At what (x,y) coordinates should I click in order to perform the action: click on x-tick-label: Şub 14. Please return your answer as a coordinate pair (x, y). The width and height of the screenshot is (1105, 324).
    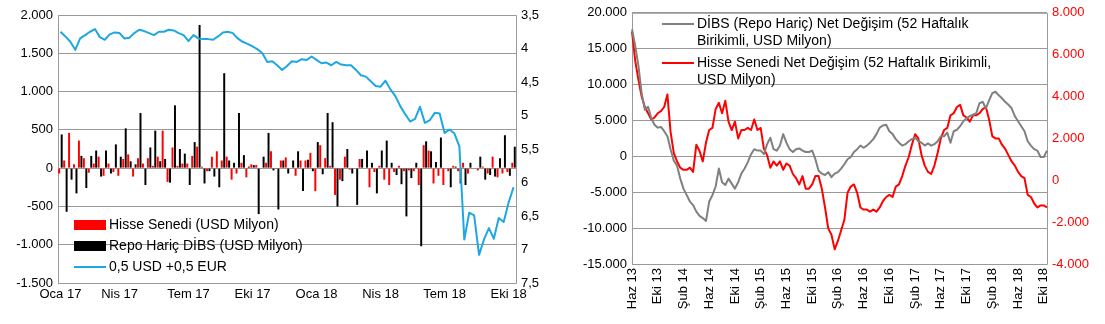
    Looking at the image, I should click on (683, 289).